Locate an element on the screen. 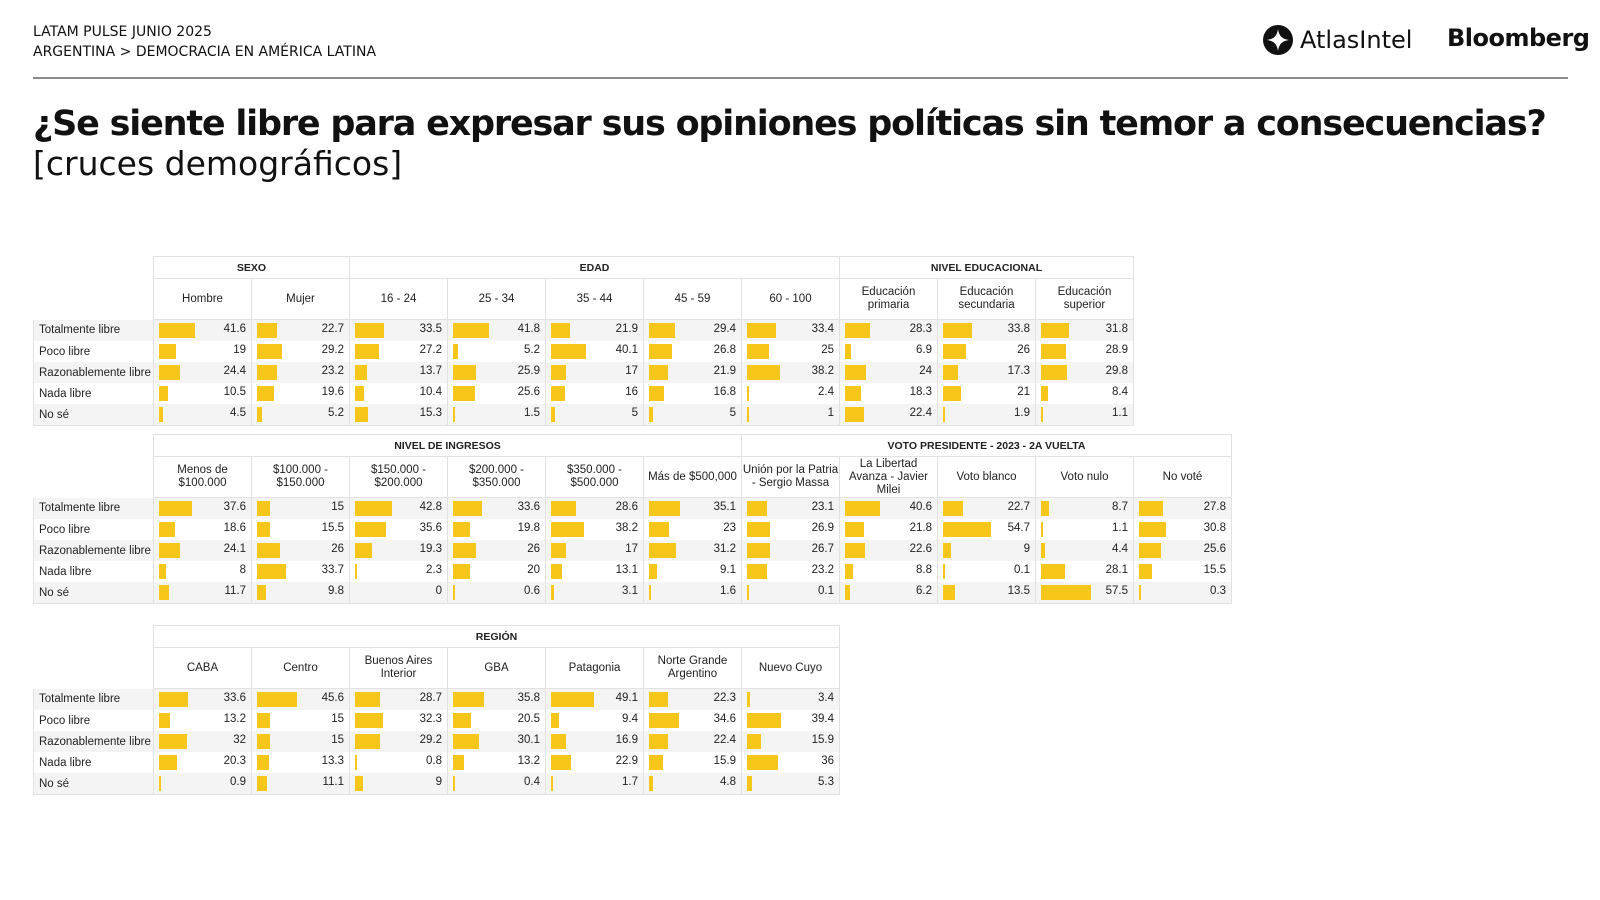 The width and height of the screenshot is (1600, 900). data-label: 24 is located at coordinates (925, 371).